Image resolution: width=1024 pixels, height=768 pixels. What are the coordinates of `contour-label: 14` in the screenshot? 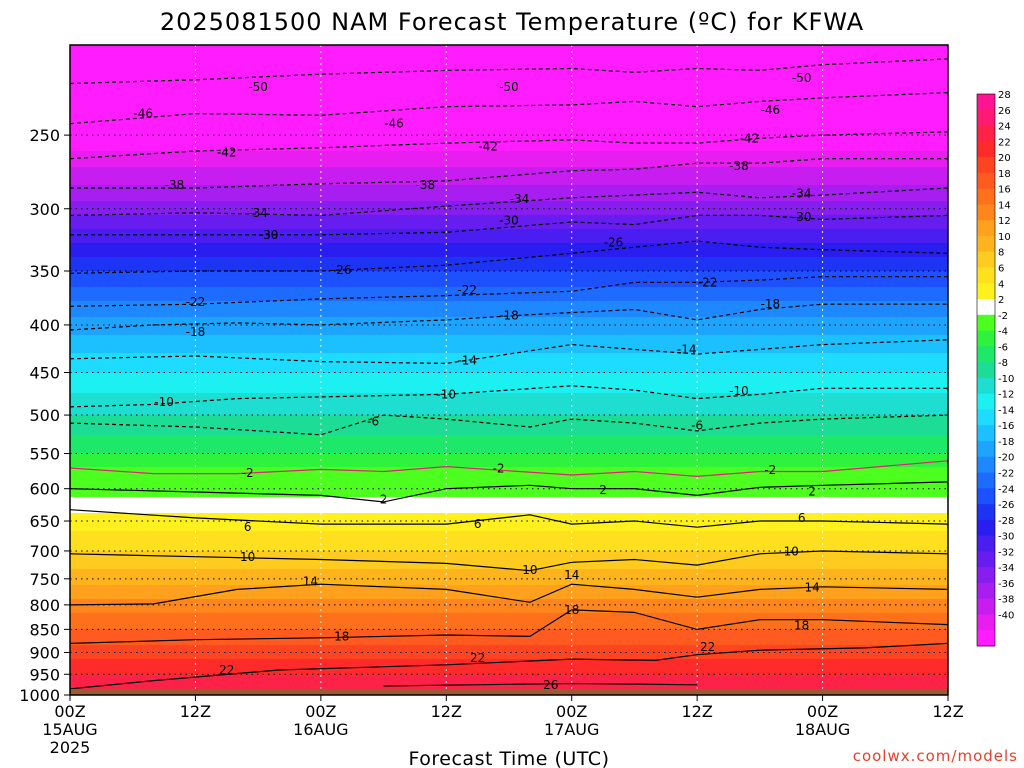 It's located at (571, 575).